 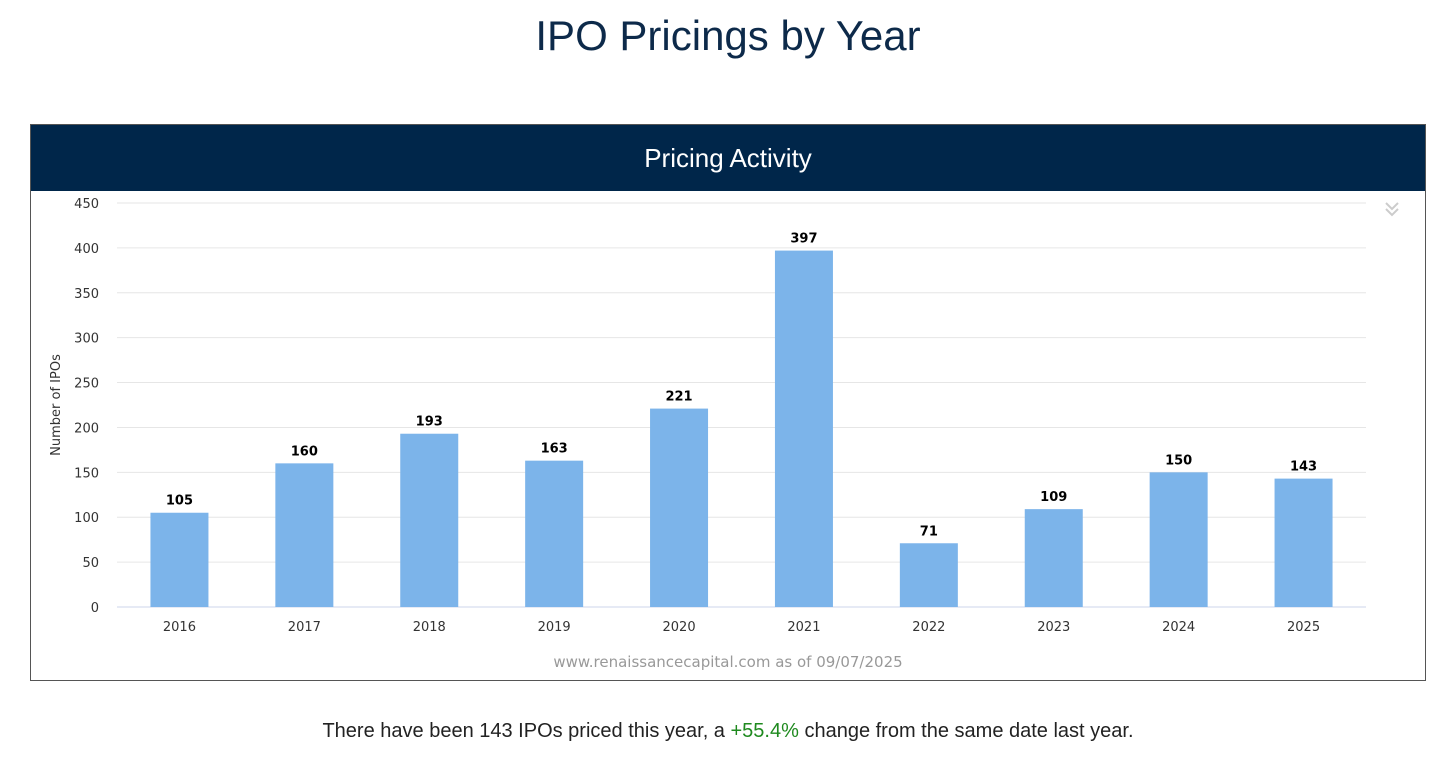 What do you see at coordinates (179, 501) in the screenshot?
I see `data-label: 105` at bounding box center [179, 501].